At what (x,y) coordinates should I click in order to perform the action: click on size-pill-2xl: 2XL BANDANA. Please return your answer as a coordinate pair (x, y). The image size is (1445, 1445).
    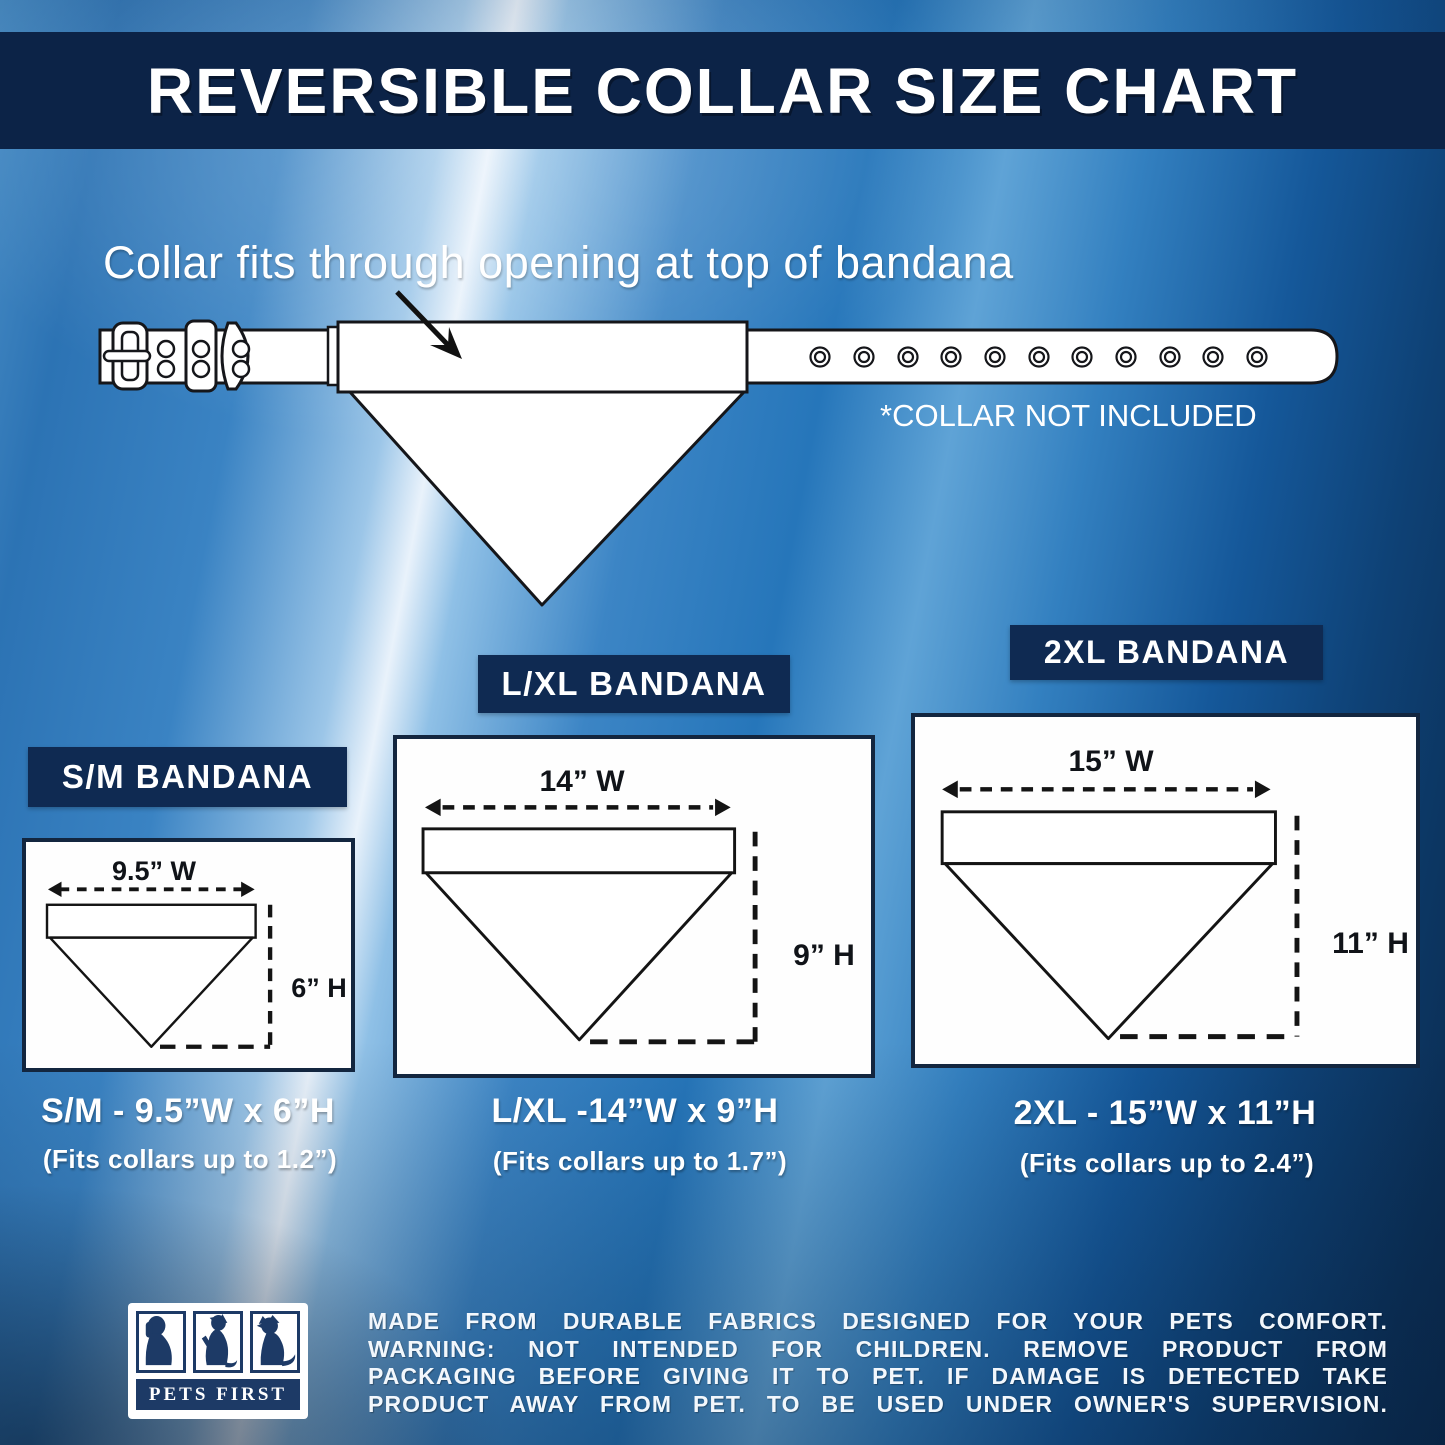
    Looking at the image, I should click on (1166, 652).